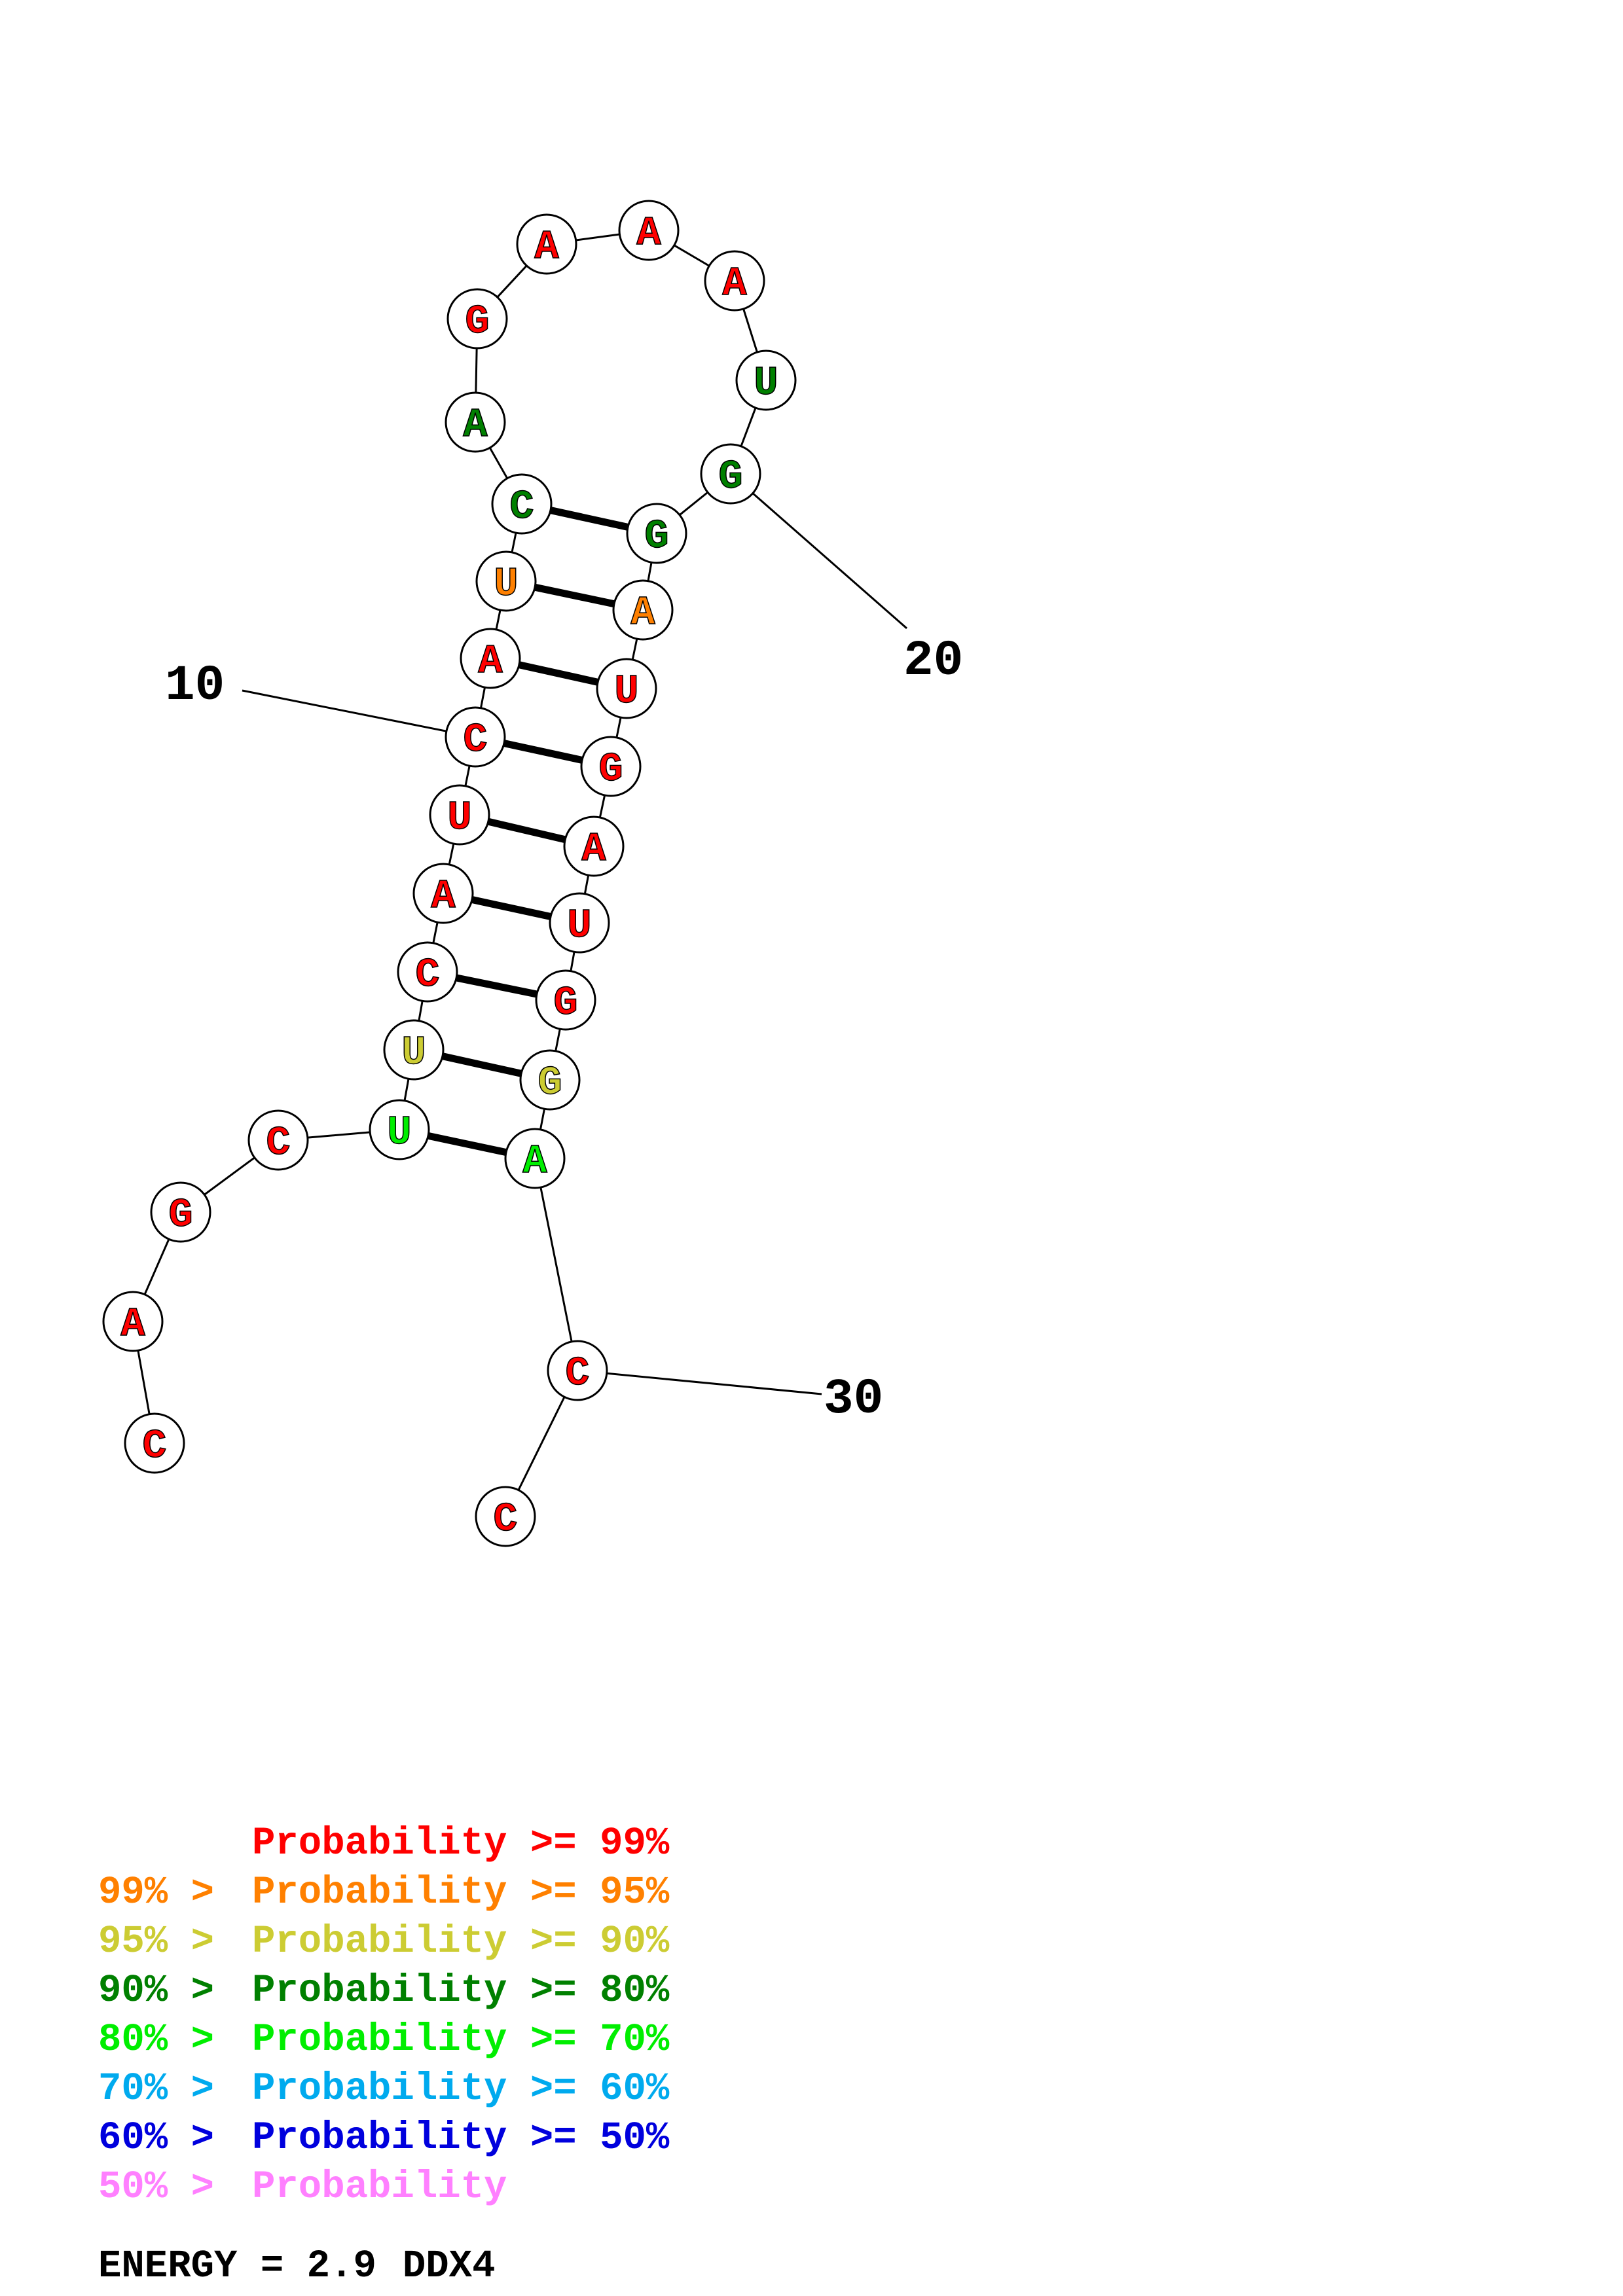 This screenshot has width=1623, height=2296. I want to click on nucleotide-17: A, so click(649, 230).